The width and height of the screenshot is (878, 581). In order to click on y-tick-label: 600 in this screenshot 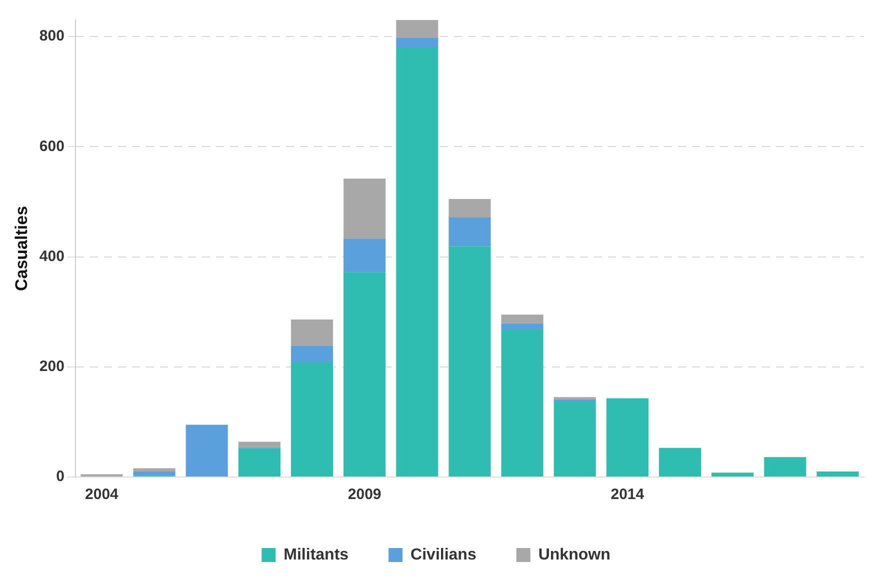, I will do `click(51, 146)`.